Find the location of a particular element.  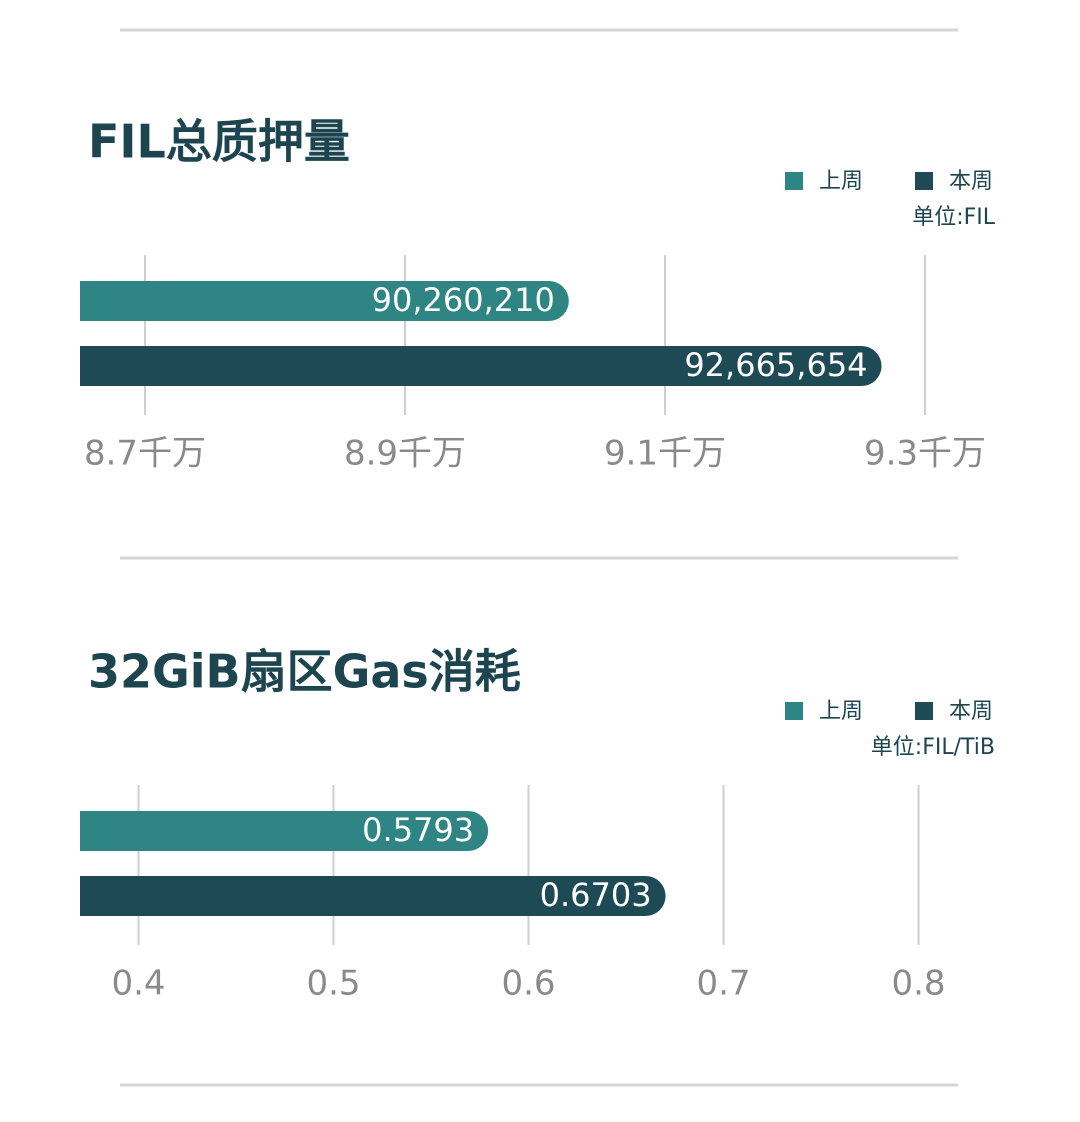

value-label: 92,665,654 is located at coordinates (775, 365).